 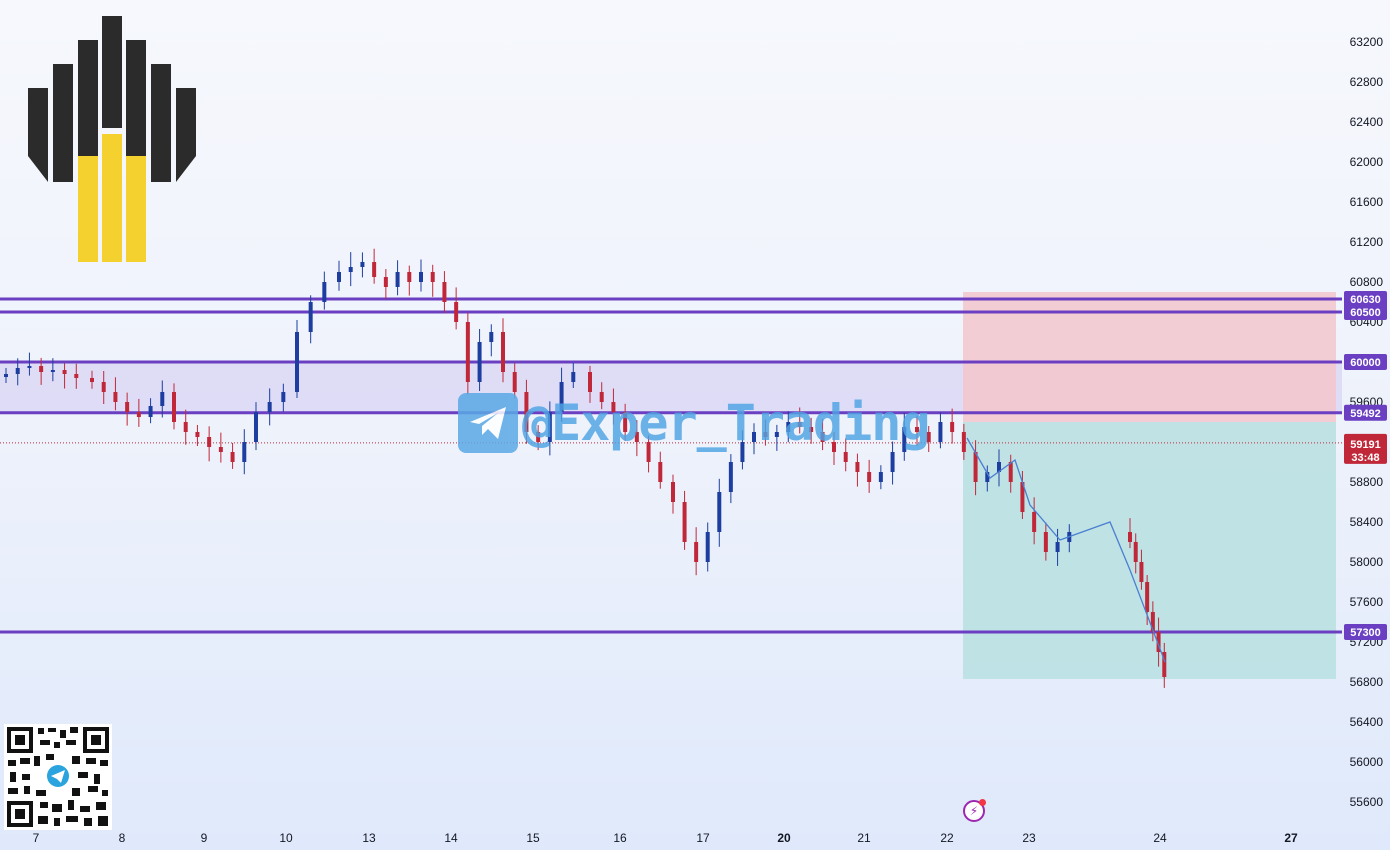 I want to click on x-tick-label: 16, so click(x=620, y=838).